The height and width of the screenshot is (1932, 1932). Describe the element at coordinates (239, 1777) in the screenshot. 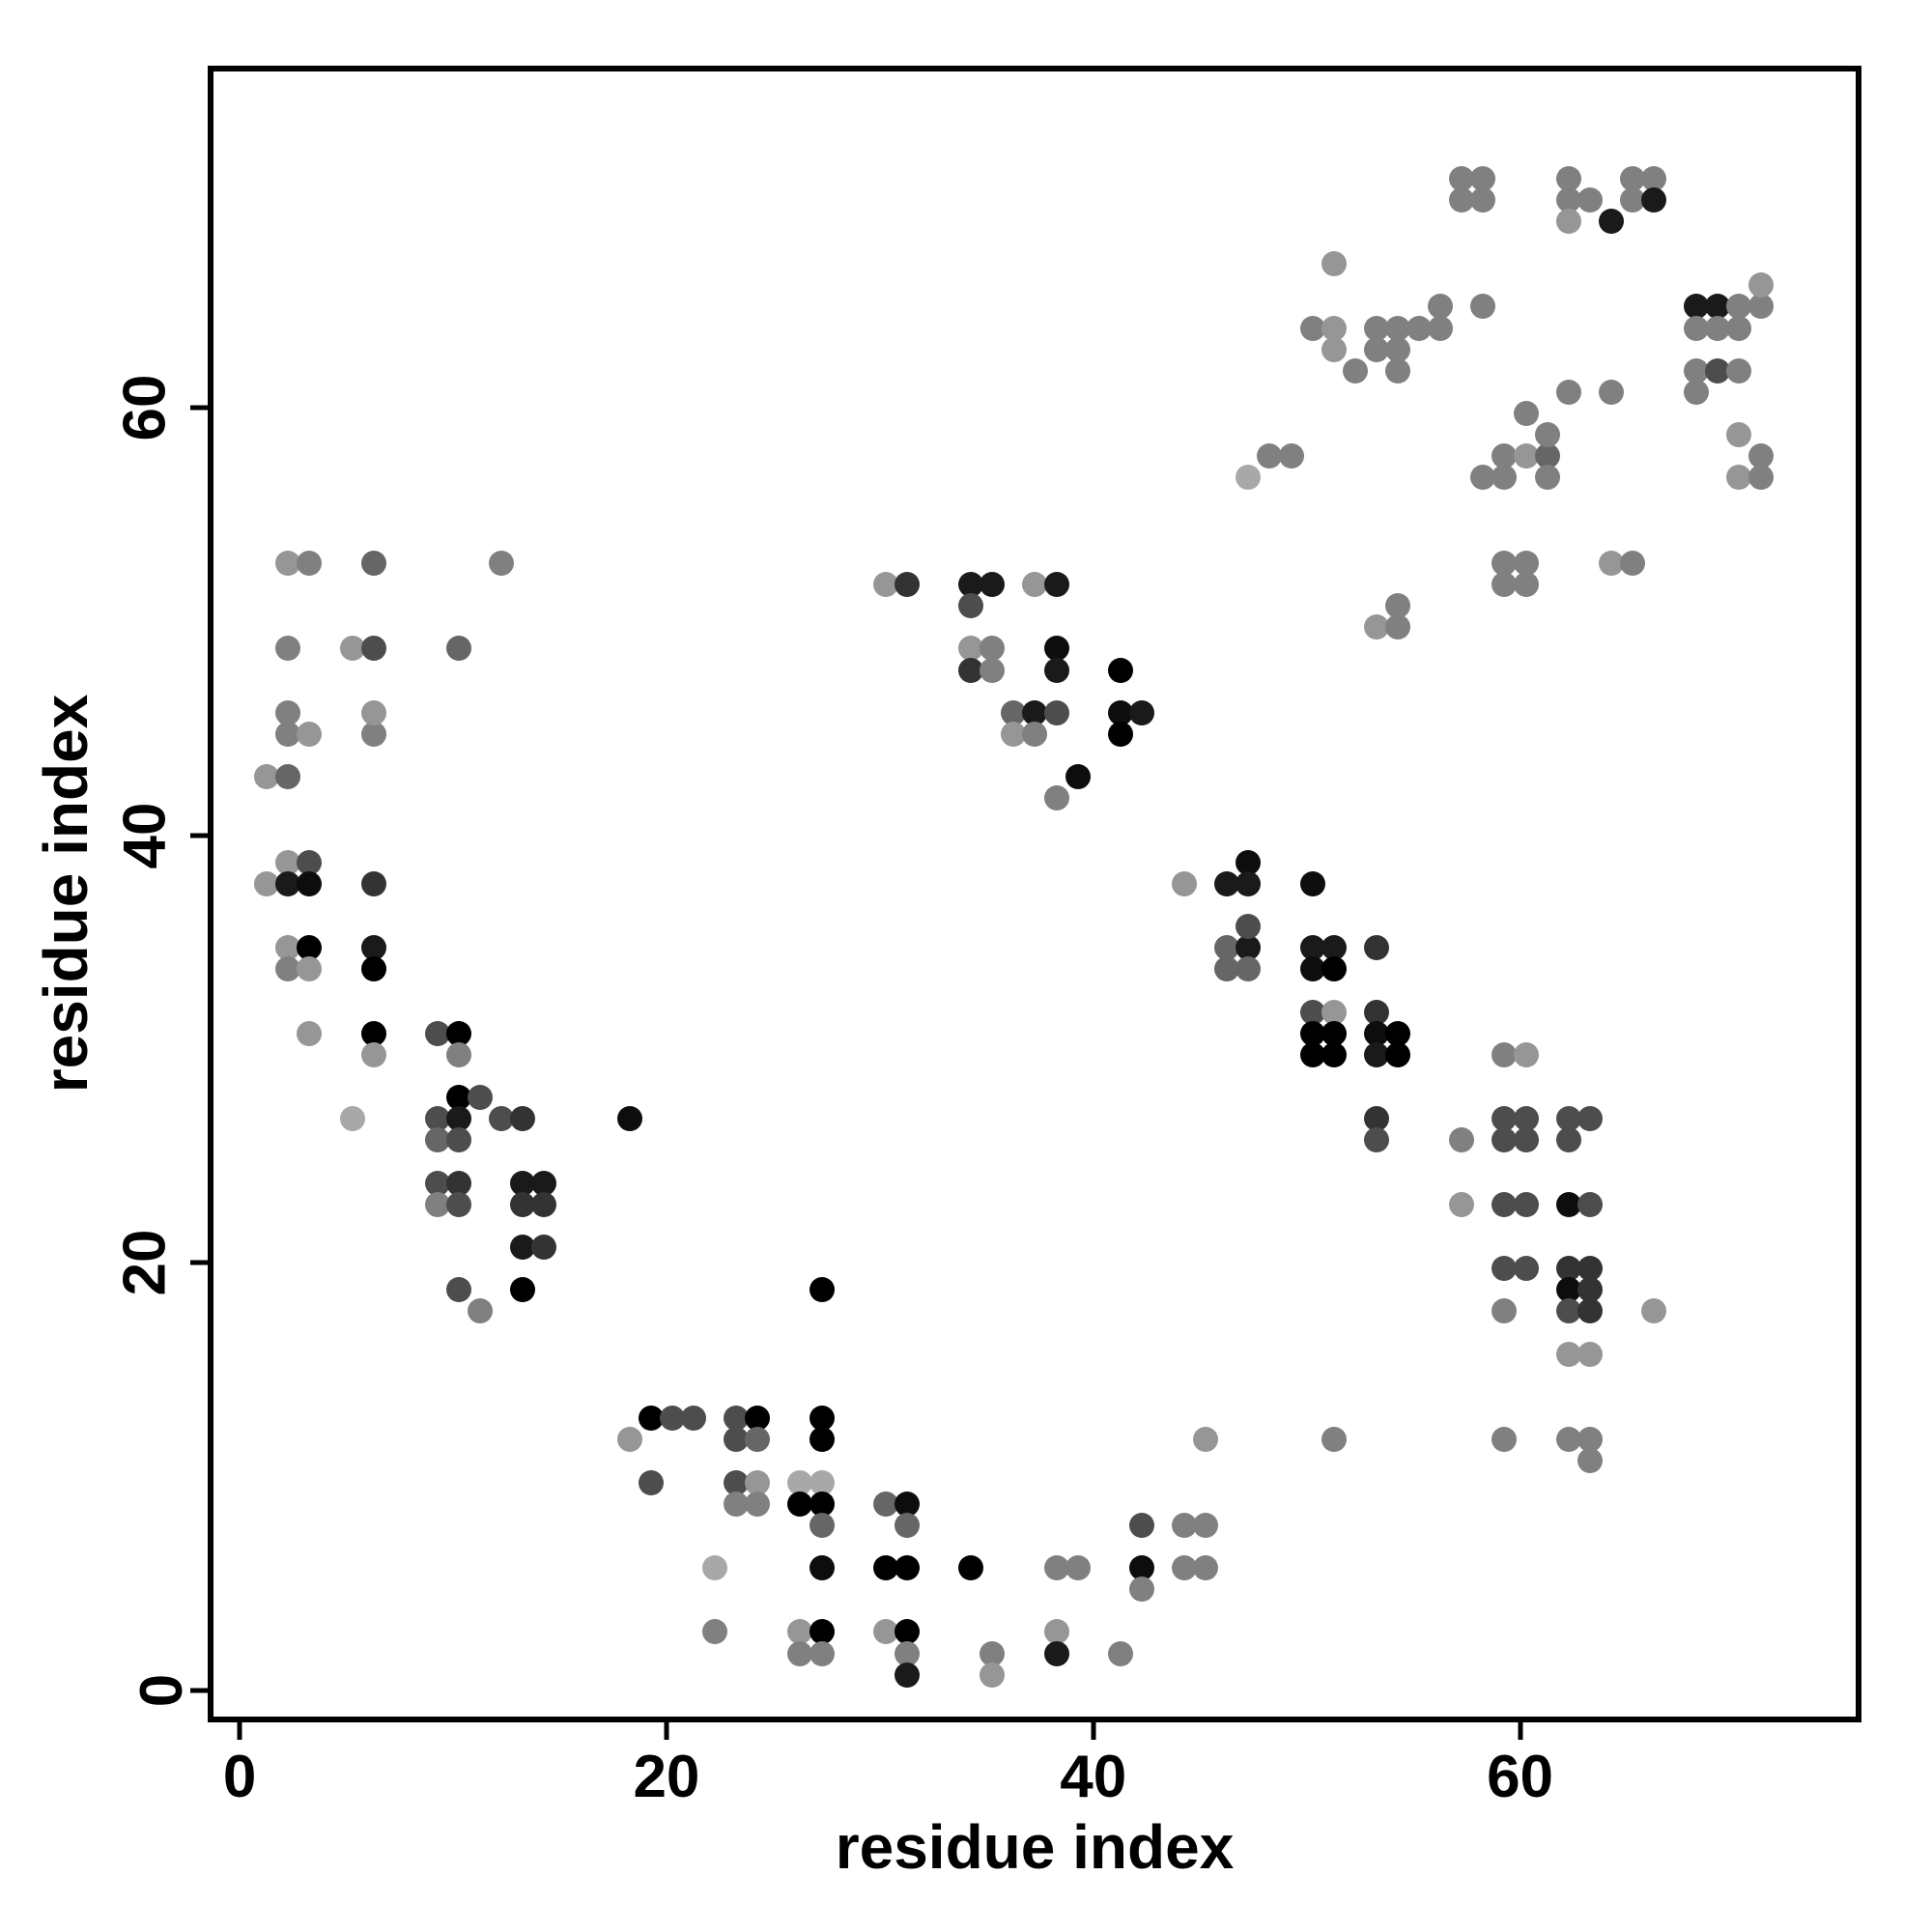

I see `x-tick-label: 0` at that location.